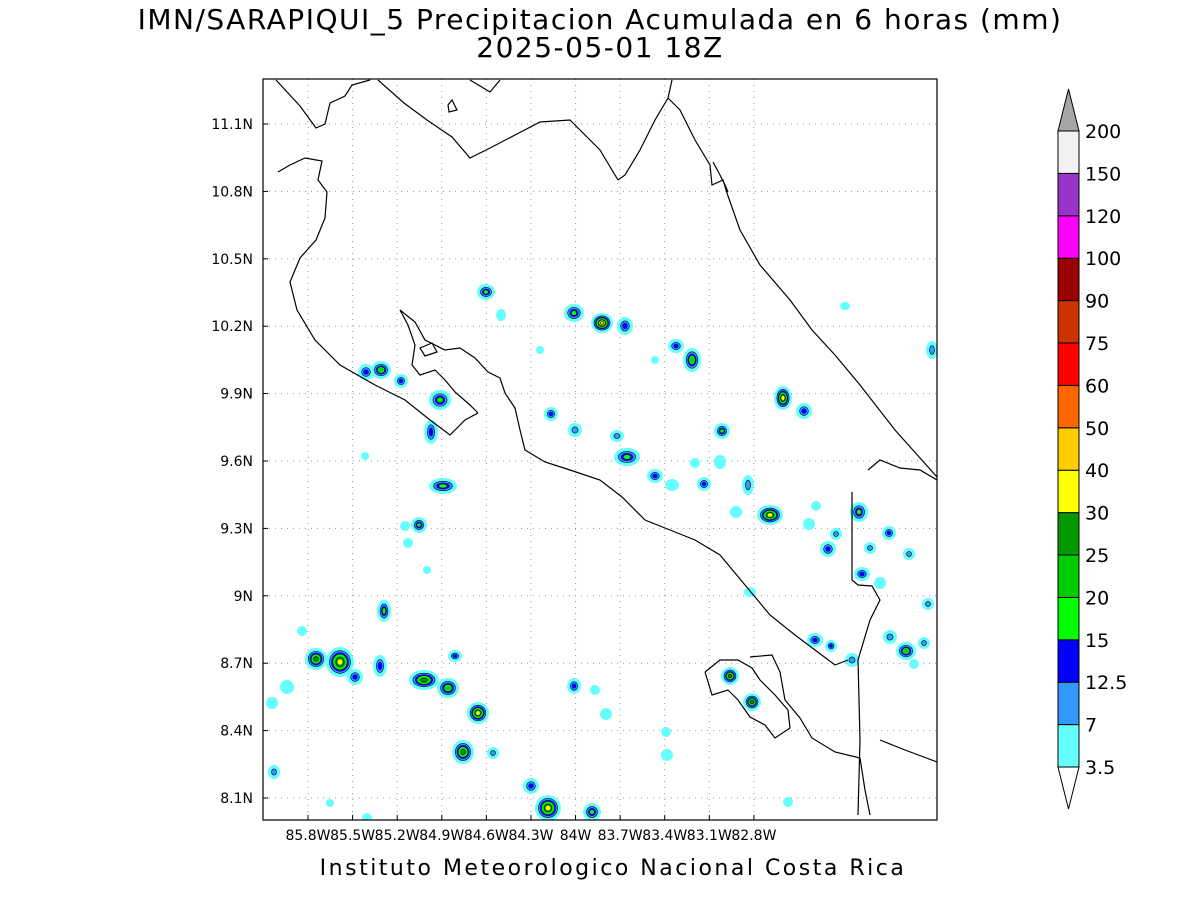  Describe the element at coordinates (236, 799) in the screenshot. I see `lat-tick-label: 8.1N` at that location.